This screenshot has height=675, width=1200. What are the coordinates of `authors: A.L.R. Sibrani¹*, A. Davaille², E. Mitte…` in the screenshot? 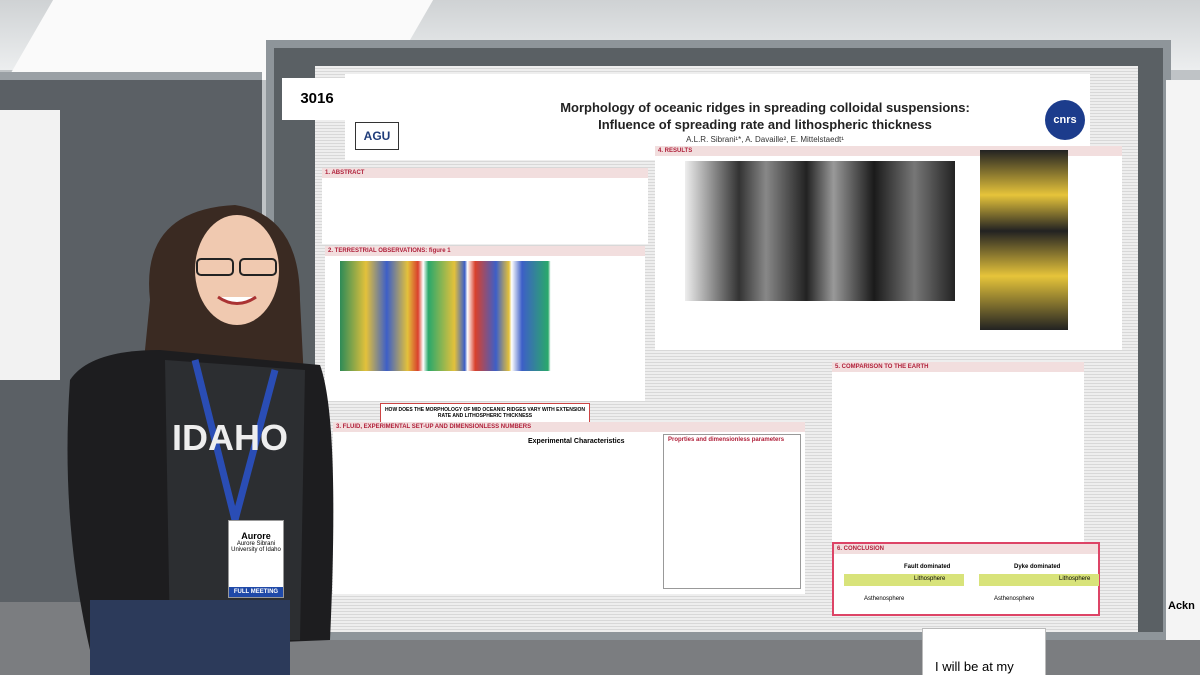 It's located at (765, 139).